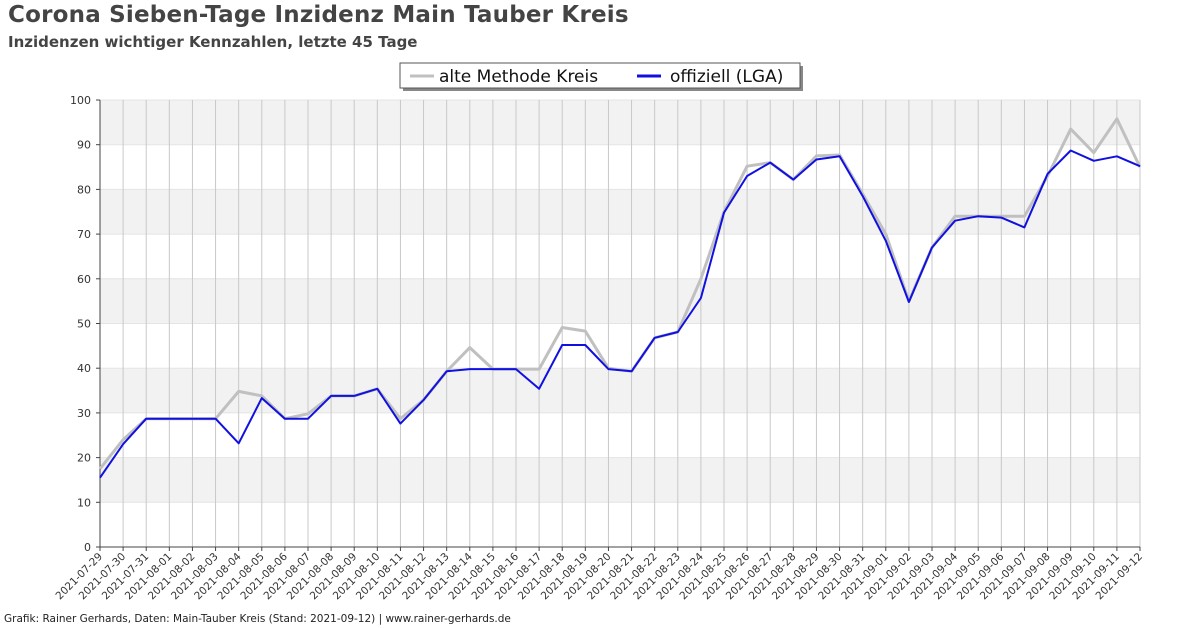  I want to click on y-tick-label: 60, so click(84, 279).